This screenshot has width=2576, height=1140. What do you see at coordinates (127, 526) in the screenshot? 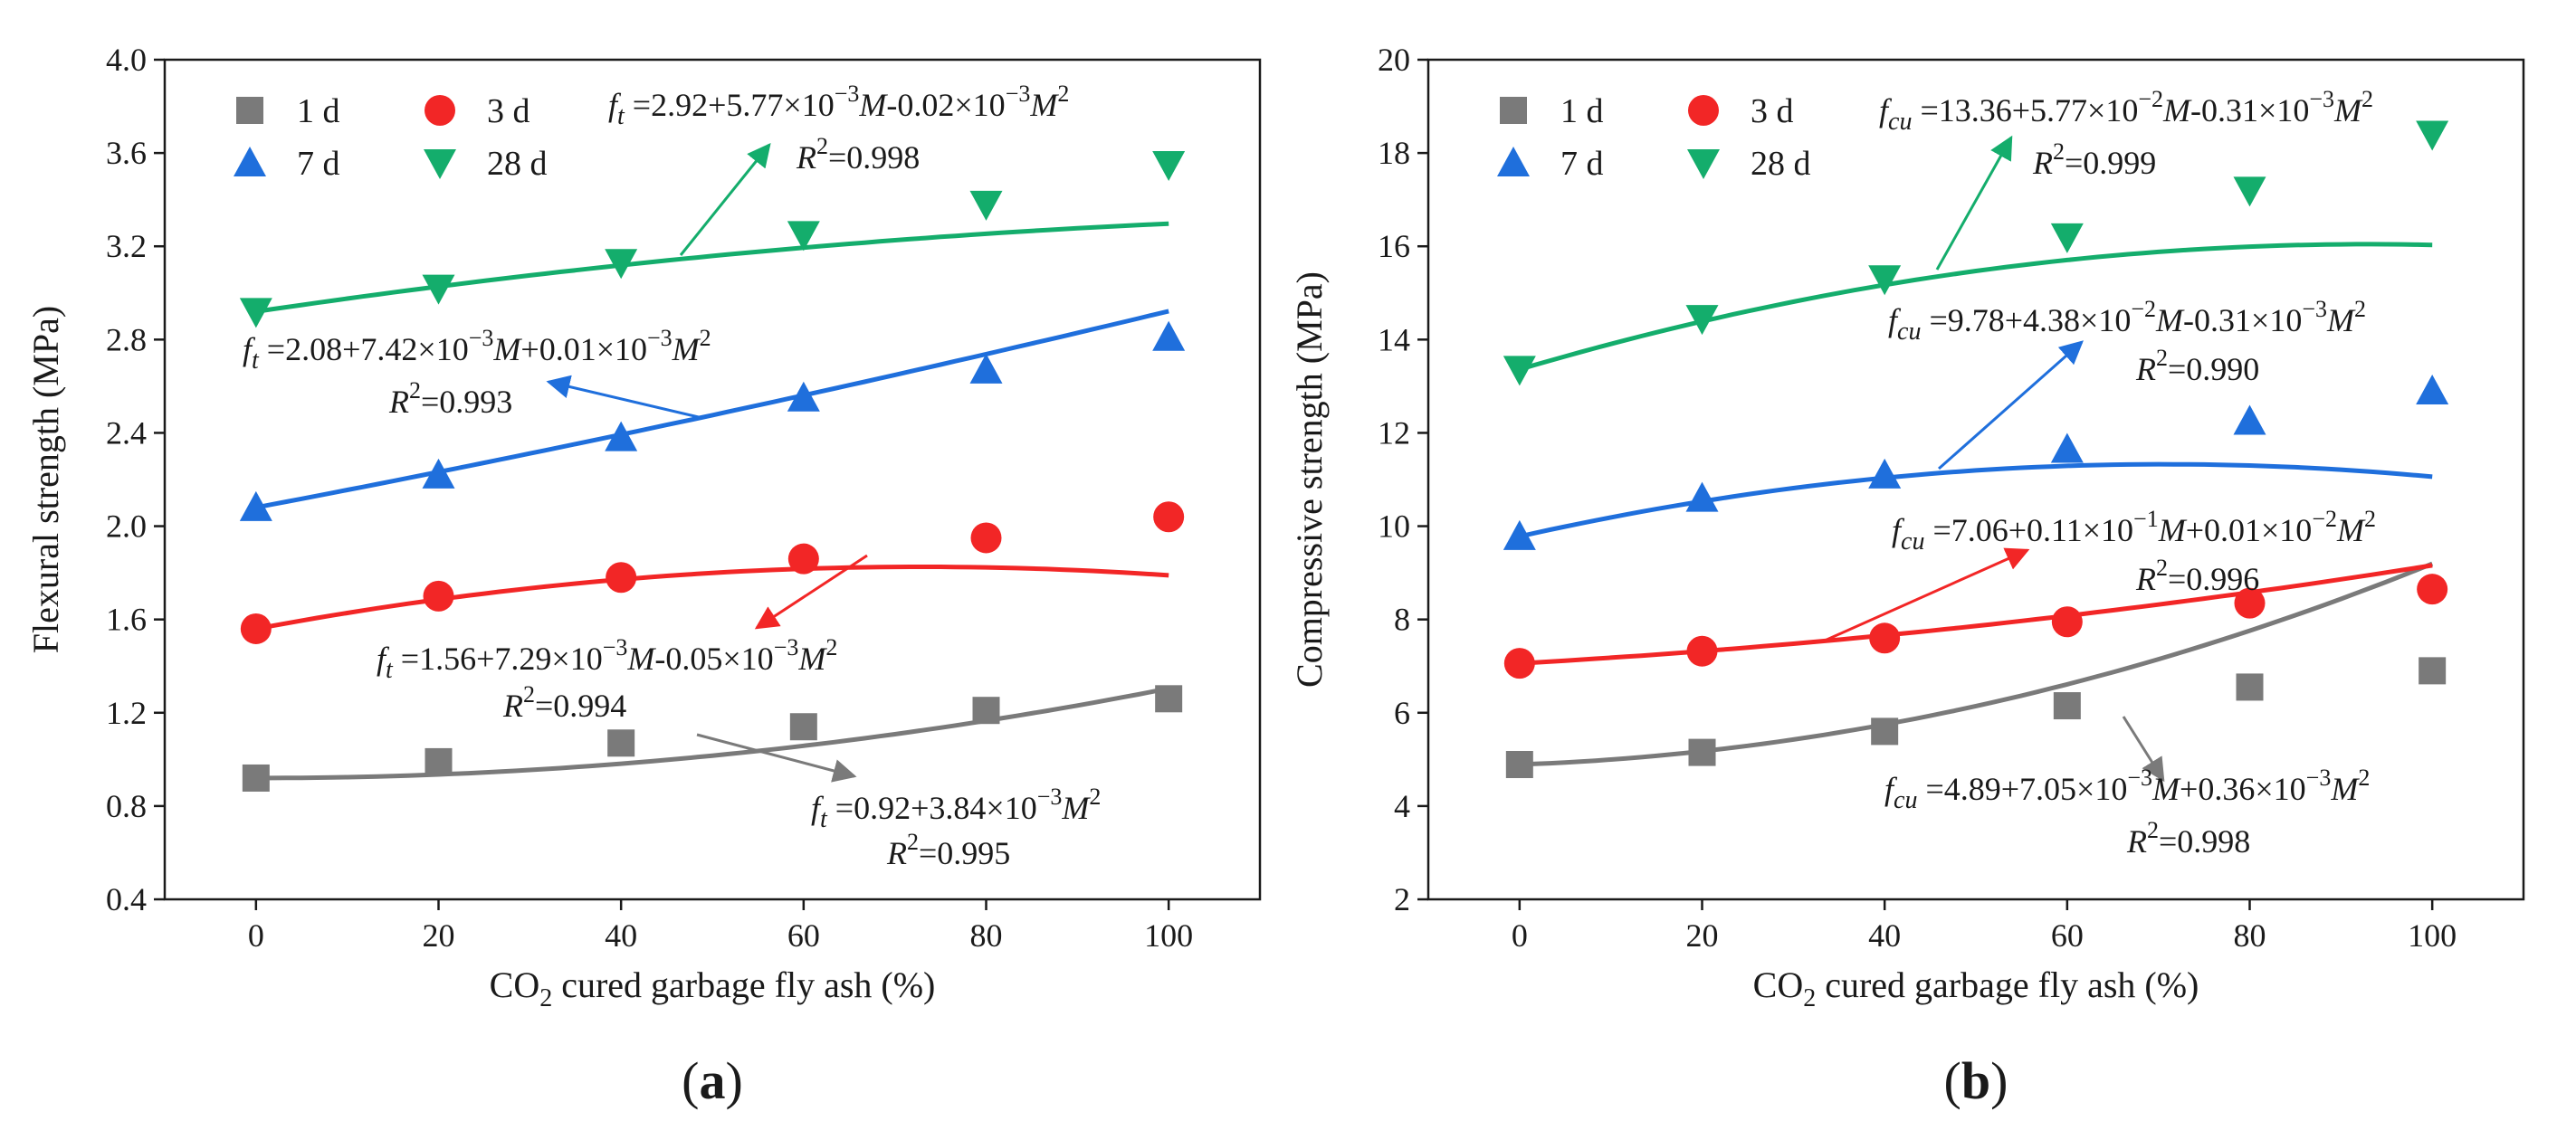
I see `y-tick-label: 2.0` at bounding box center [127, 526].